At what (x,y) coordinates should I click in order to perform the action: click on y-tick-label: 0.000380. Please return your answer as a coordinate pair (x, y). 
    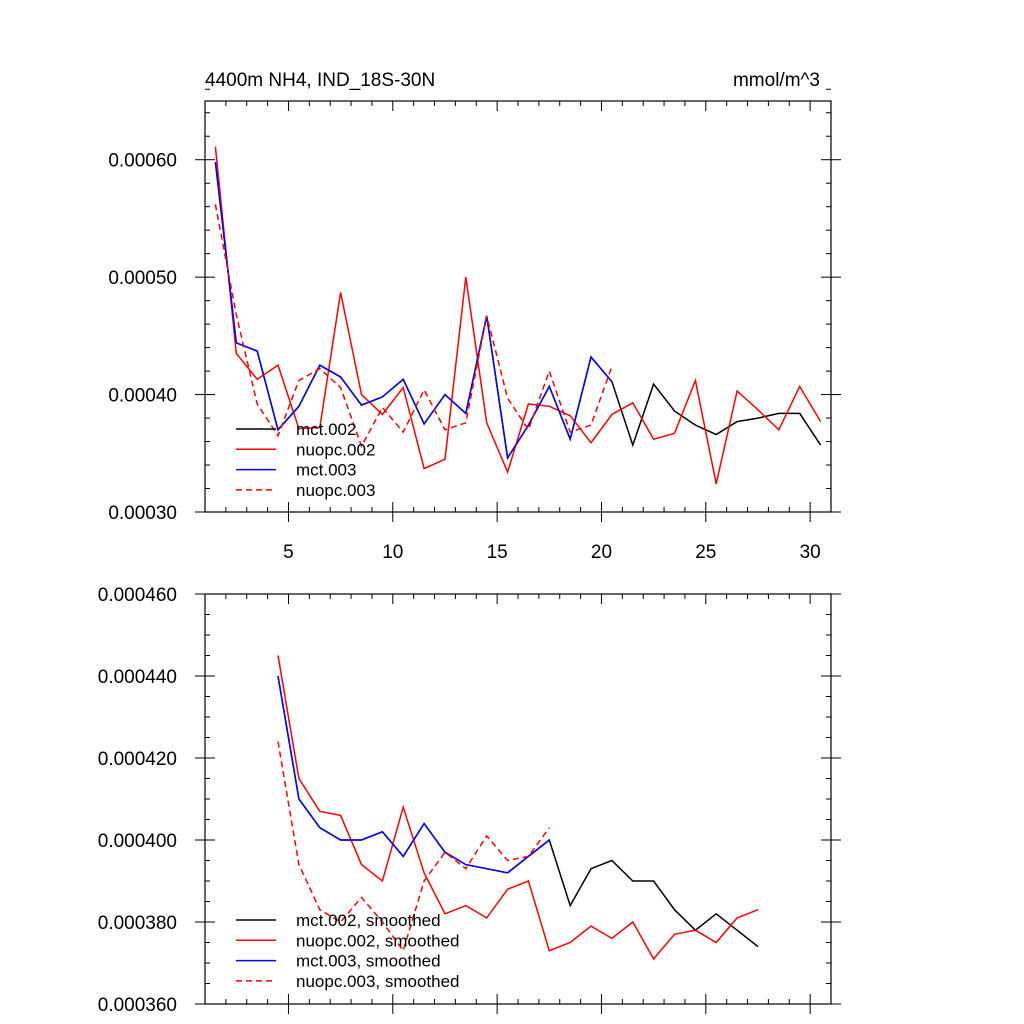
    Looking at the image, I should click on (137, 923).